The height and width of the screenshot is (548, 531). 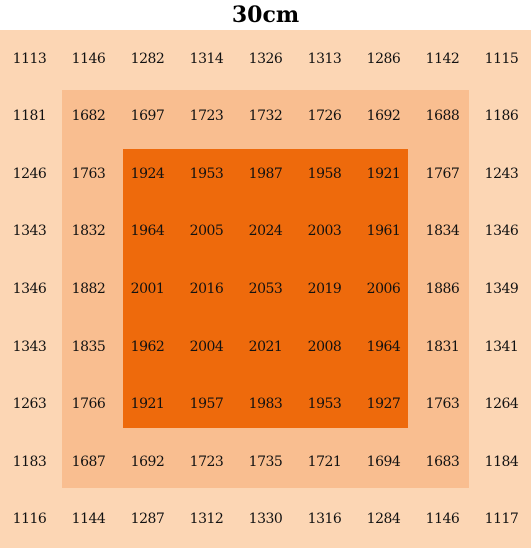 What do you see at coordinates (206, 346) in the screenshot?
I see `grid-cell: 2004` at bounding box center [206, 346].